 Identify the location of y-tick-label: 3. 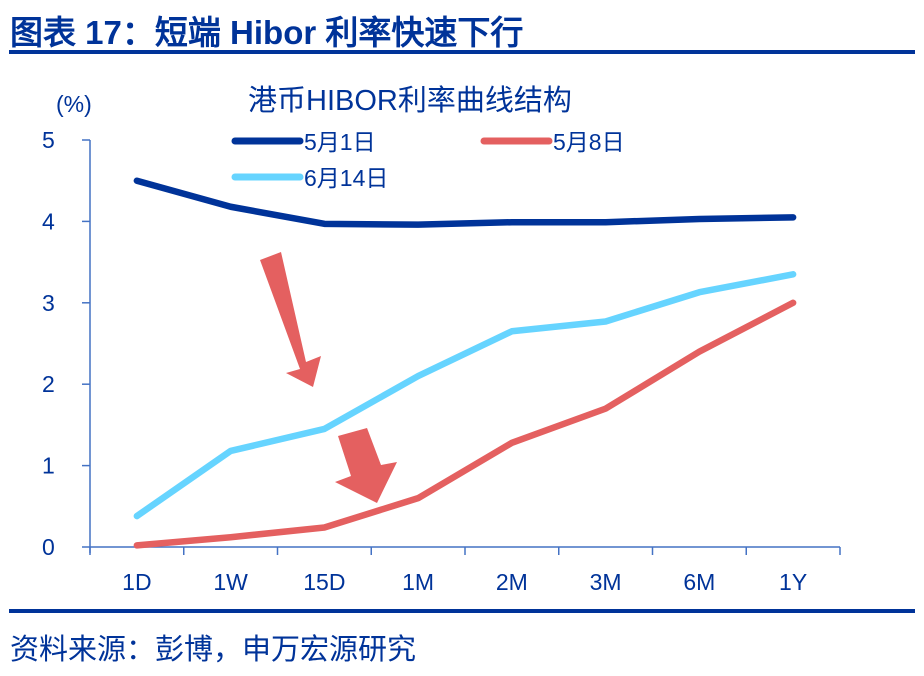
(48, 303).